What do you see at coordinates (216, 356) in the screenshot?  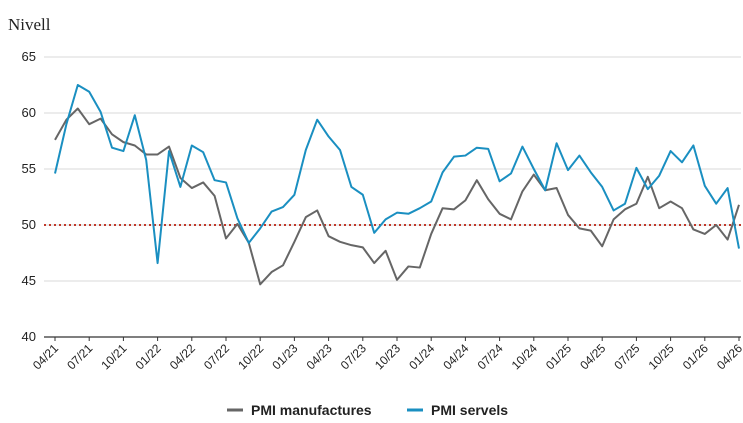 I see `x-tick-label: 07/22` at bounding box center [216, 356].